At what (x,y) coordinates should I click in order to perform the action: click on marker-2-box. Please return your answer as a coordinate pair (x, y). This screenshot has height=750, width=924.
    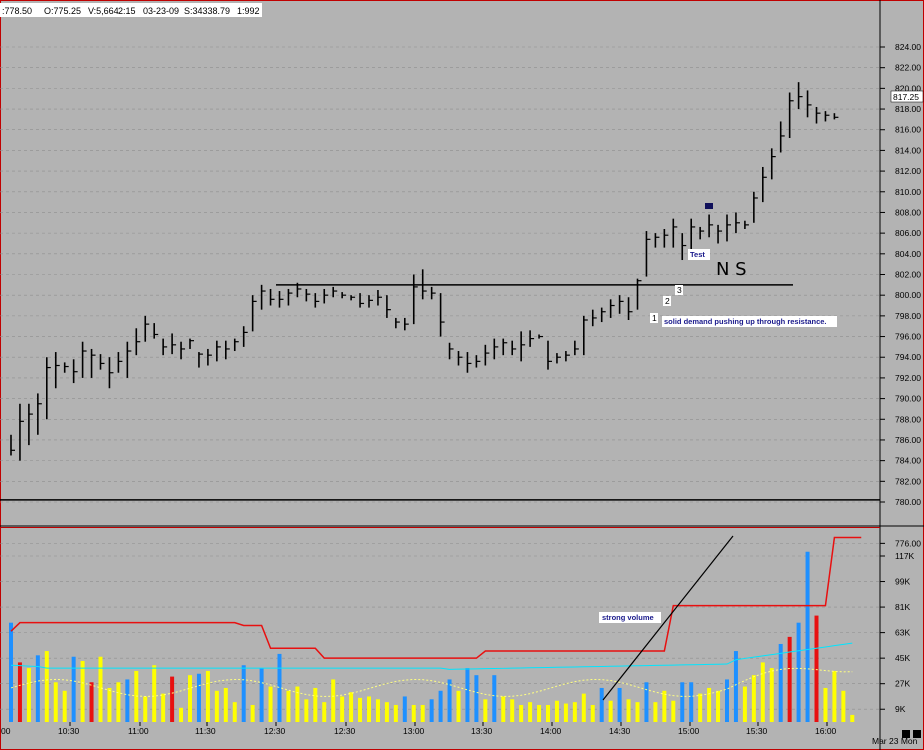
    Looking at the image, I should click on (667, 301).